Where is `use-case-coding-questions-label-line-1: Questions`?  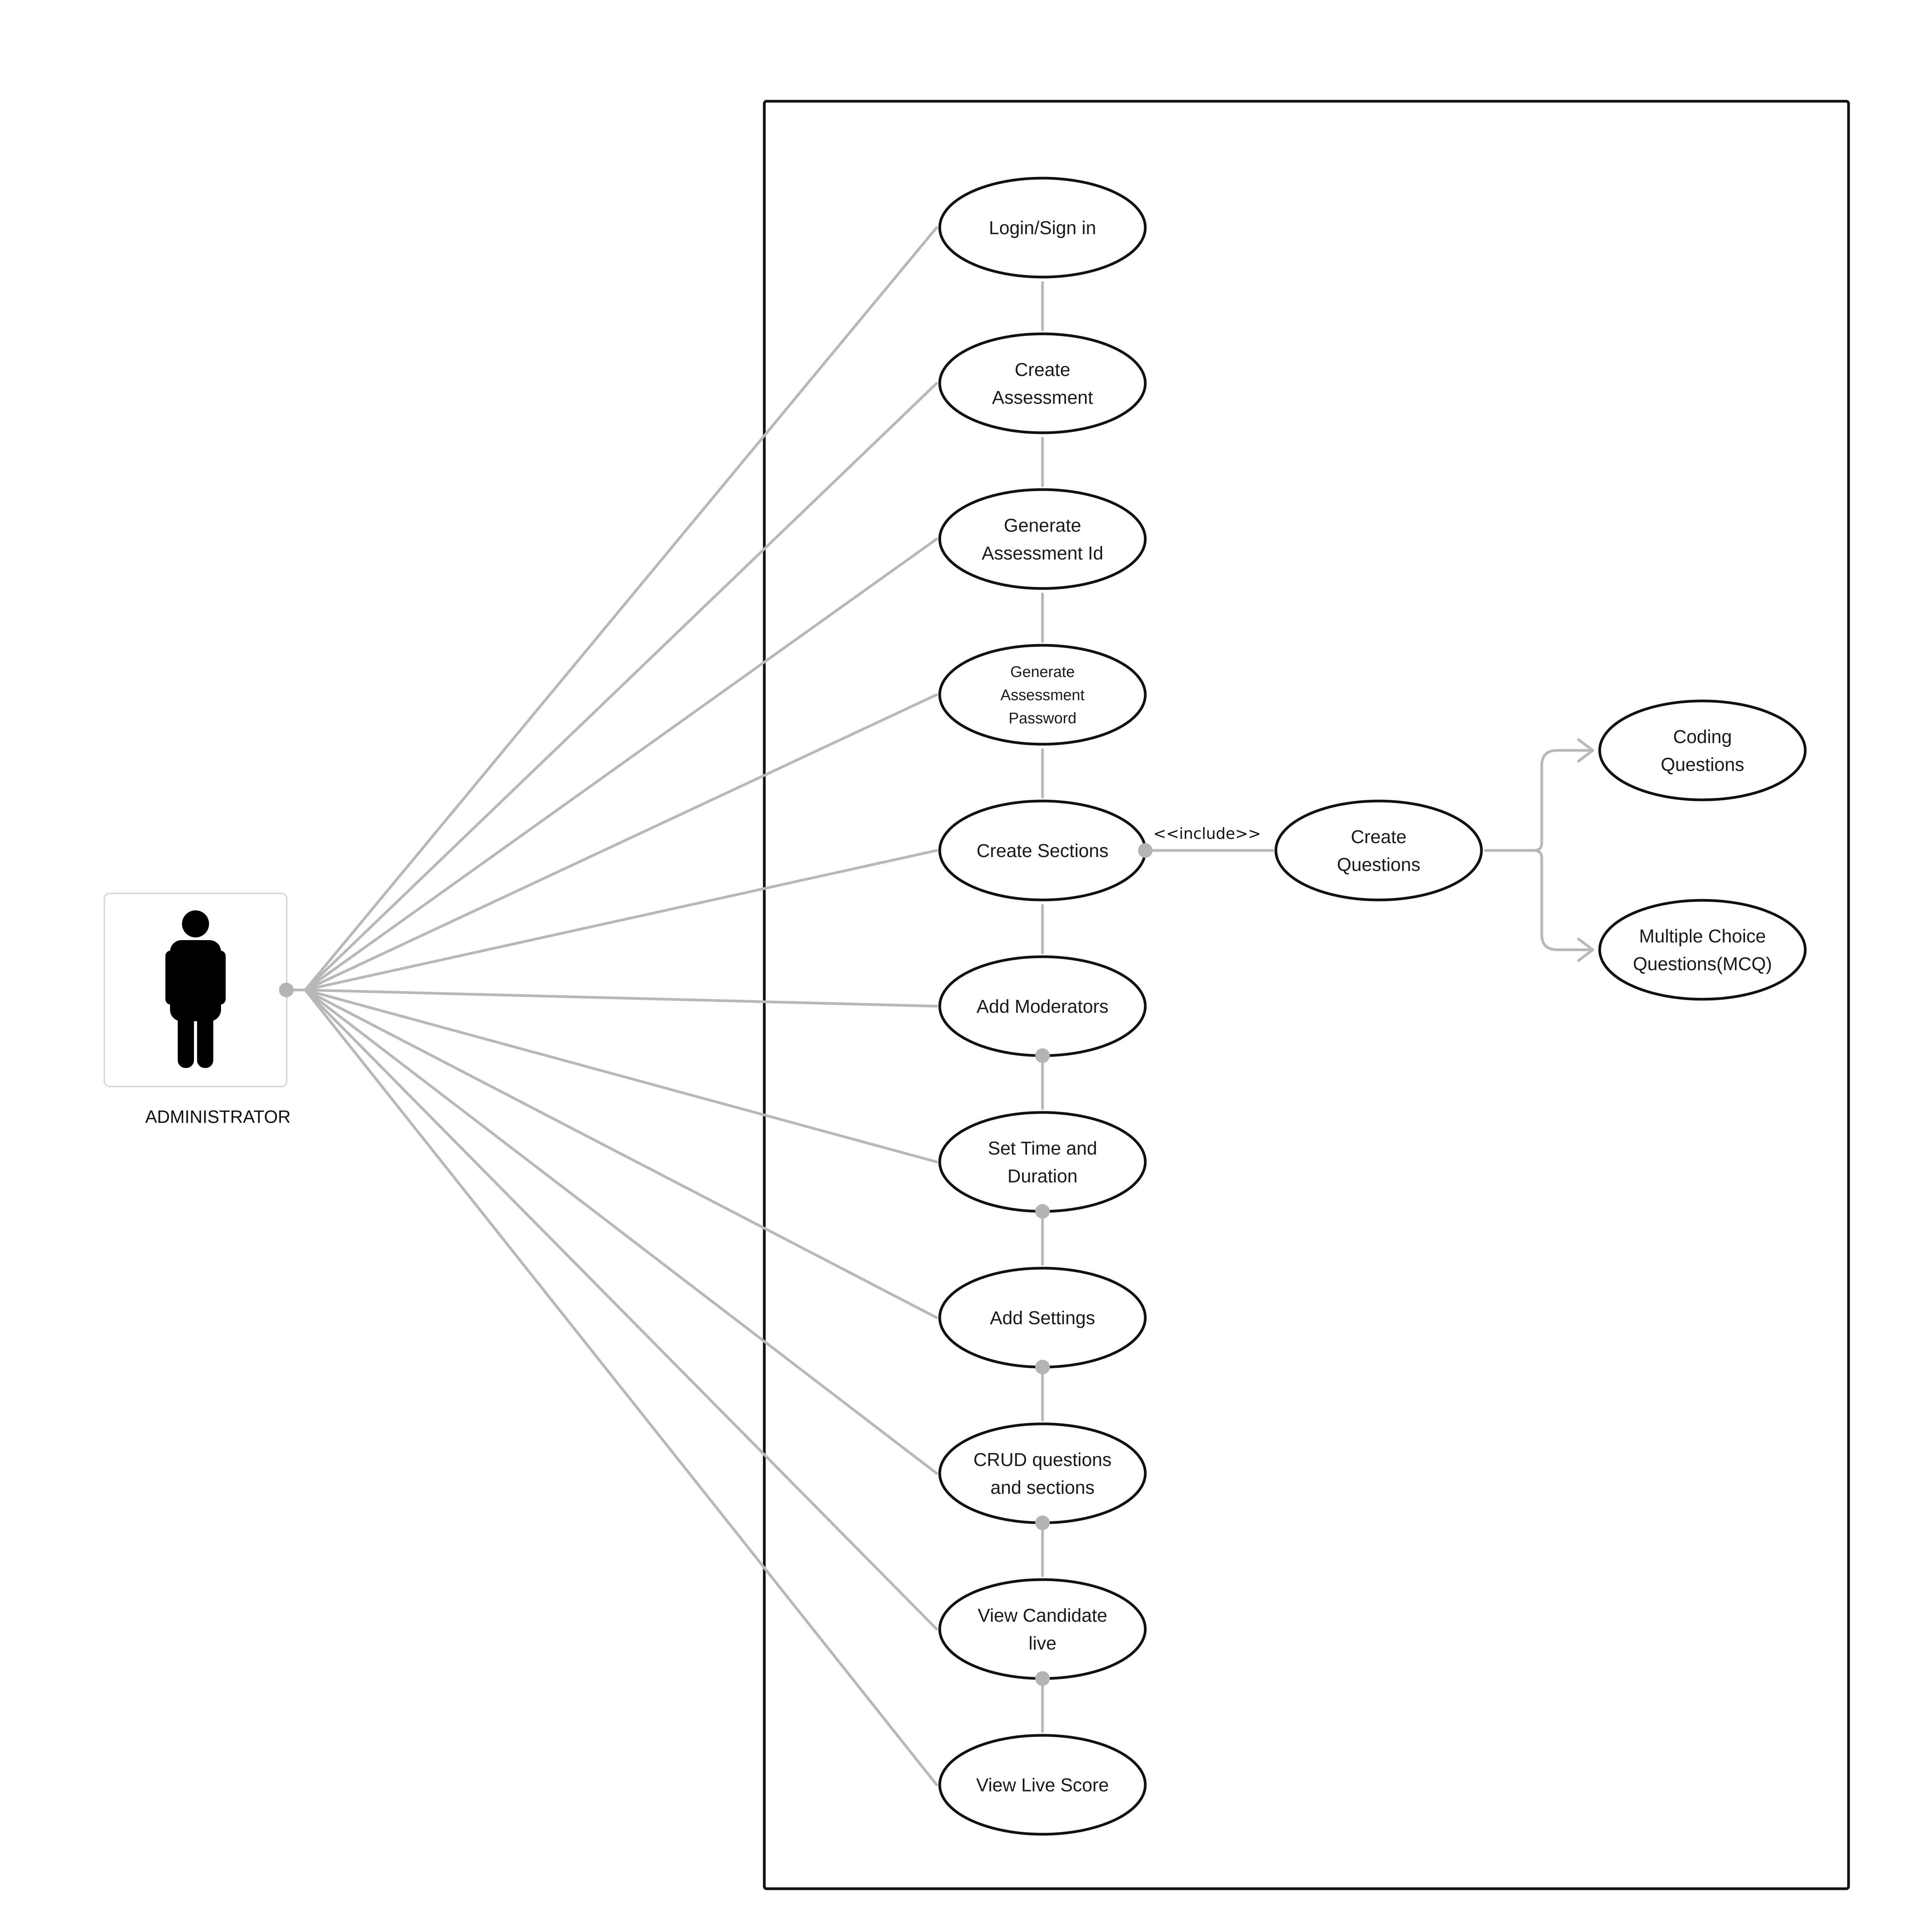 use-case-coding-questions-label-line-1: Questions is located at coordinates (1702, 765).